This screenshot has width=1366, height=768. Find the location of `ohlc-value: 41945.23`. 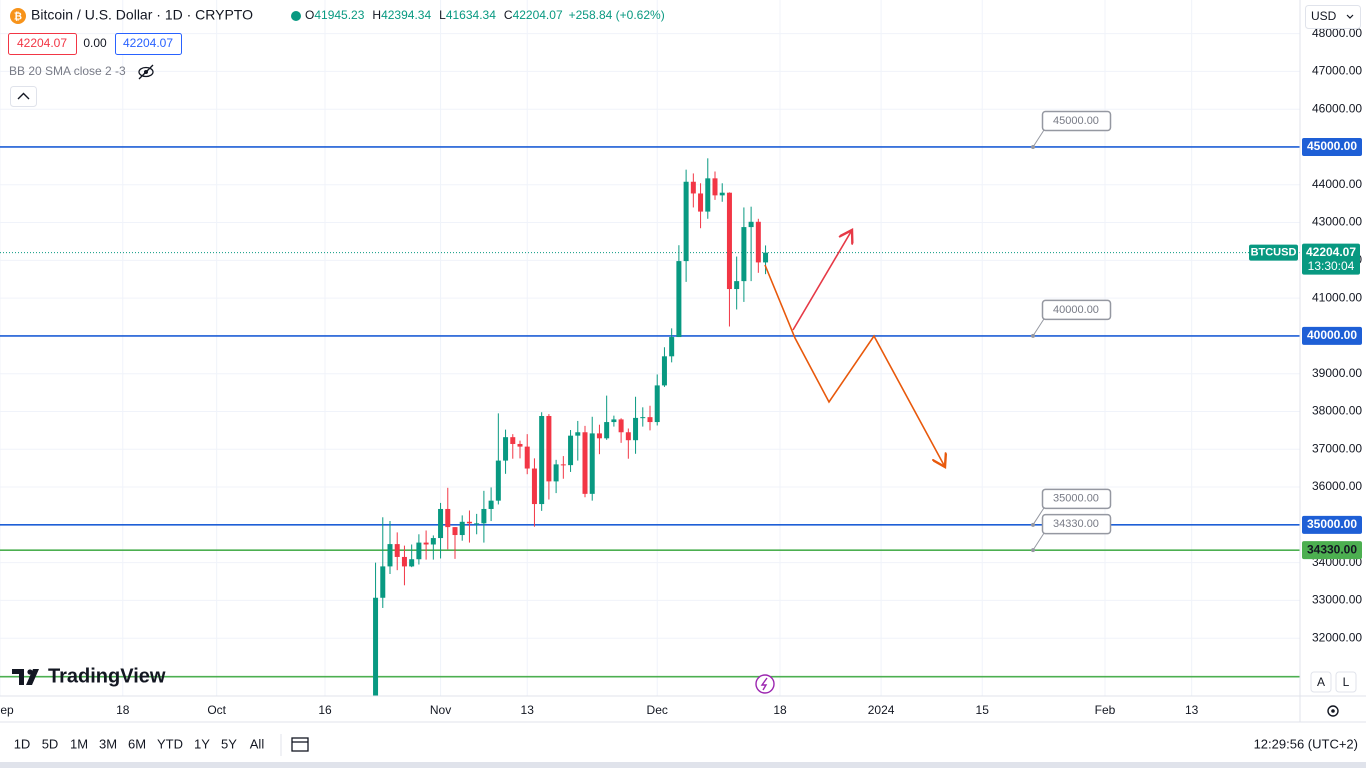

ohlc-value: 41945.23 is located at coordinates (339, 15).